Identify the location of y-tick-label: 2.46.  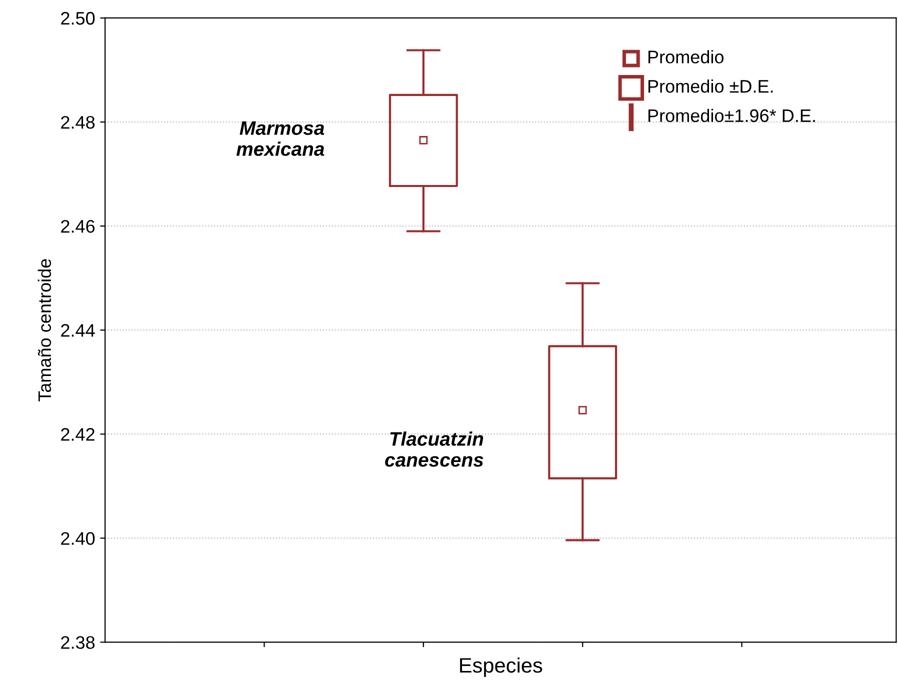
(78, 226).